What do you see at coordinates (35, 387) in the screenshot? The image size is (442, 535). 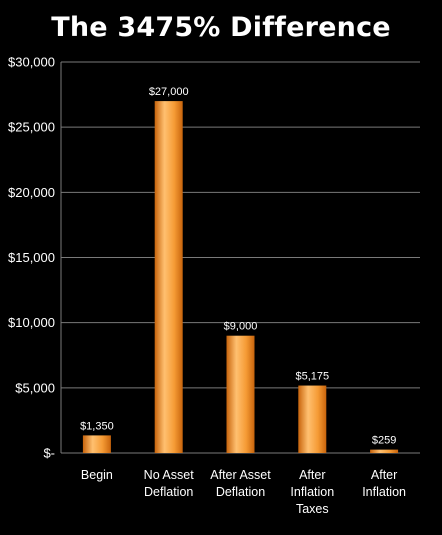 I see `y-tick-label: $5,000` at bounding box center [35, 387].